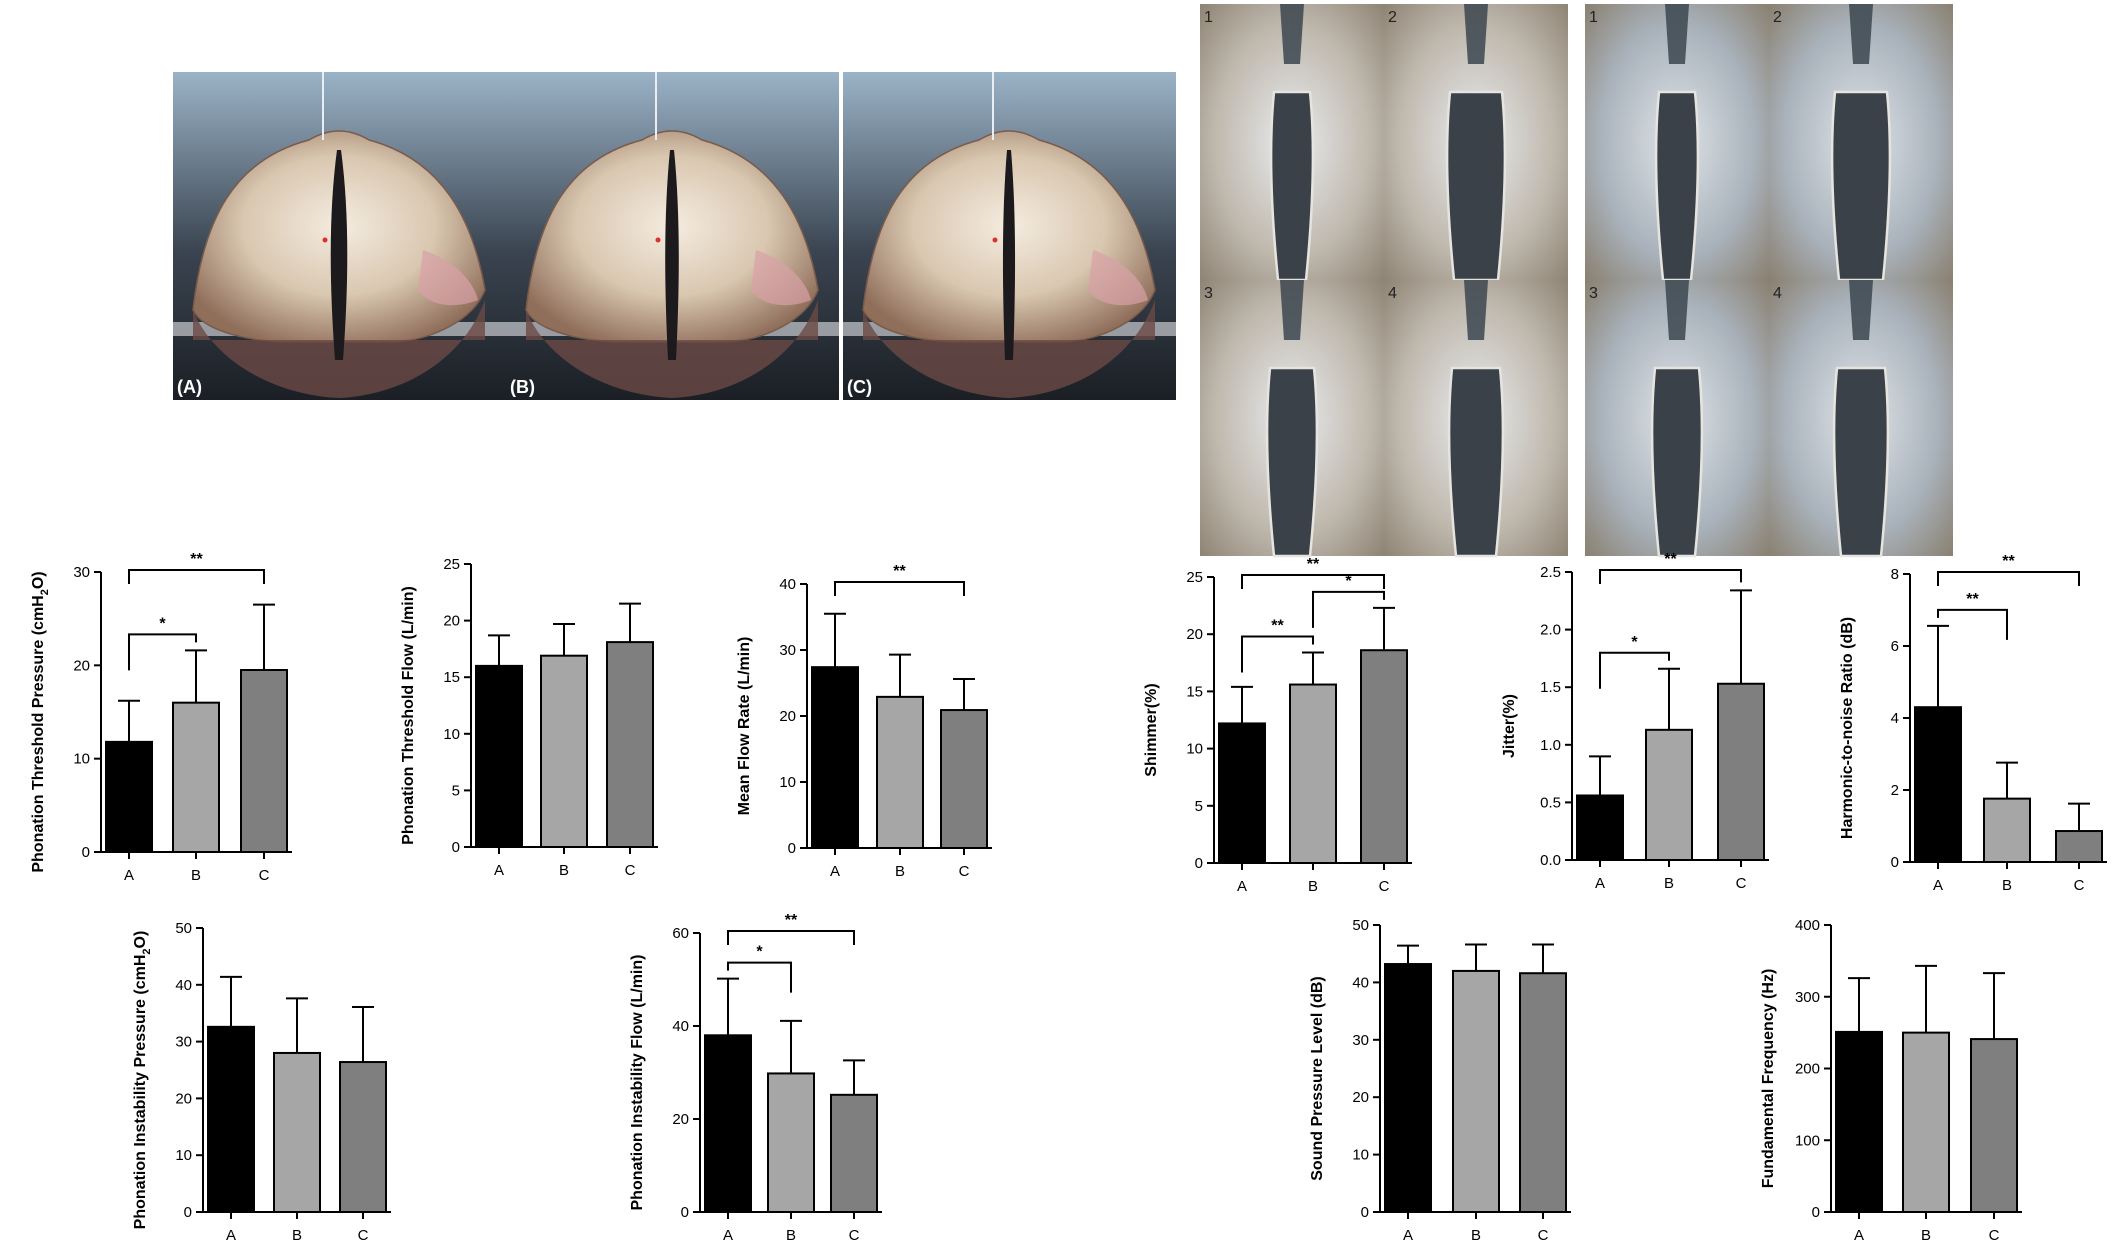 The width and height of the screenshot is (2128, 1256). What do you see at coordinates (672, 236) in the screenshot?
I see `larynx-photo-2: (B)` at bounding box center [672, 236].